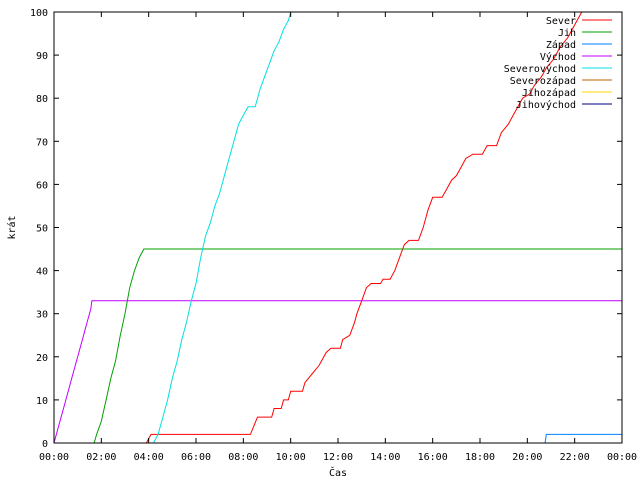  What do you see at coordinates (338, 457) in the screenshot?
I see `x-tick-label: 12:00` at bounding box center [338, 457].